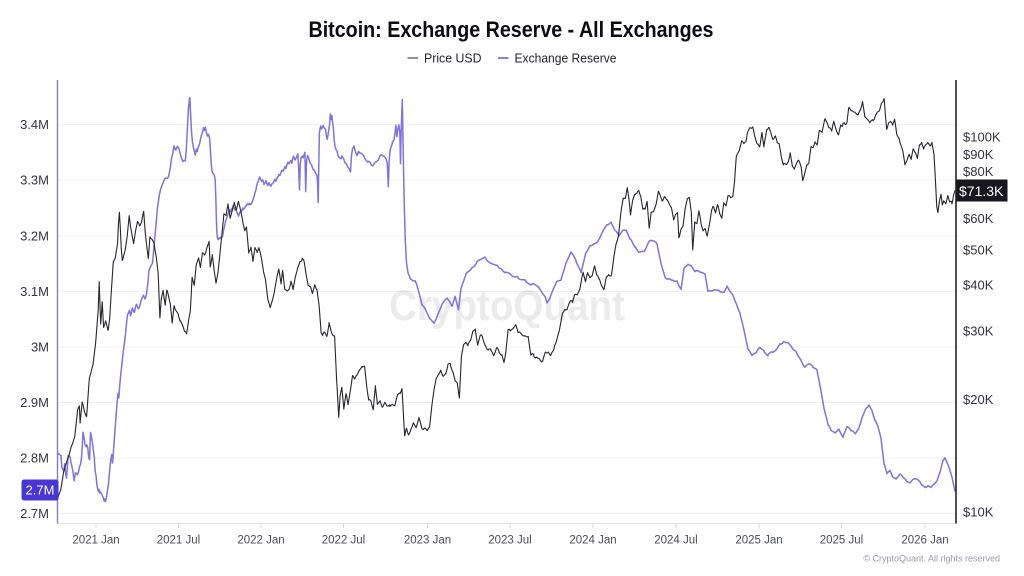 This screenshot has width=1024, height=576. What do you see at coordinates (841, 541) in the screenshot?
I see `svg-text: 2025 Jul` at bounding box center [841, 541].